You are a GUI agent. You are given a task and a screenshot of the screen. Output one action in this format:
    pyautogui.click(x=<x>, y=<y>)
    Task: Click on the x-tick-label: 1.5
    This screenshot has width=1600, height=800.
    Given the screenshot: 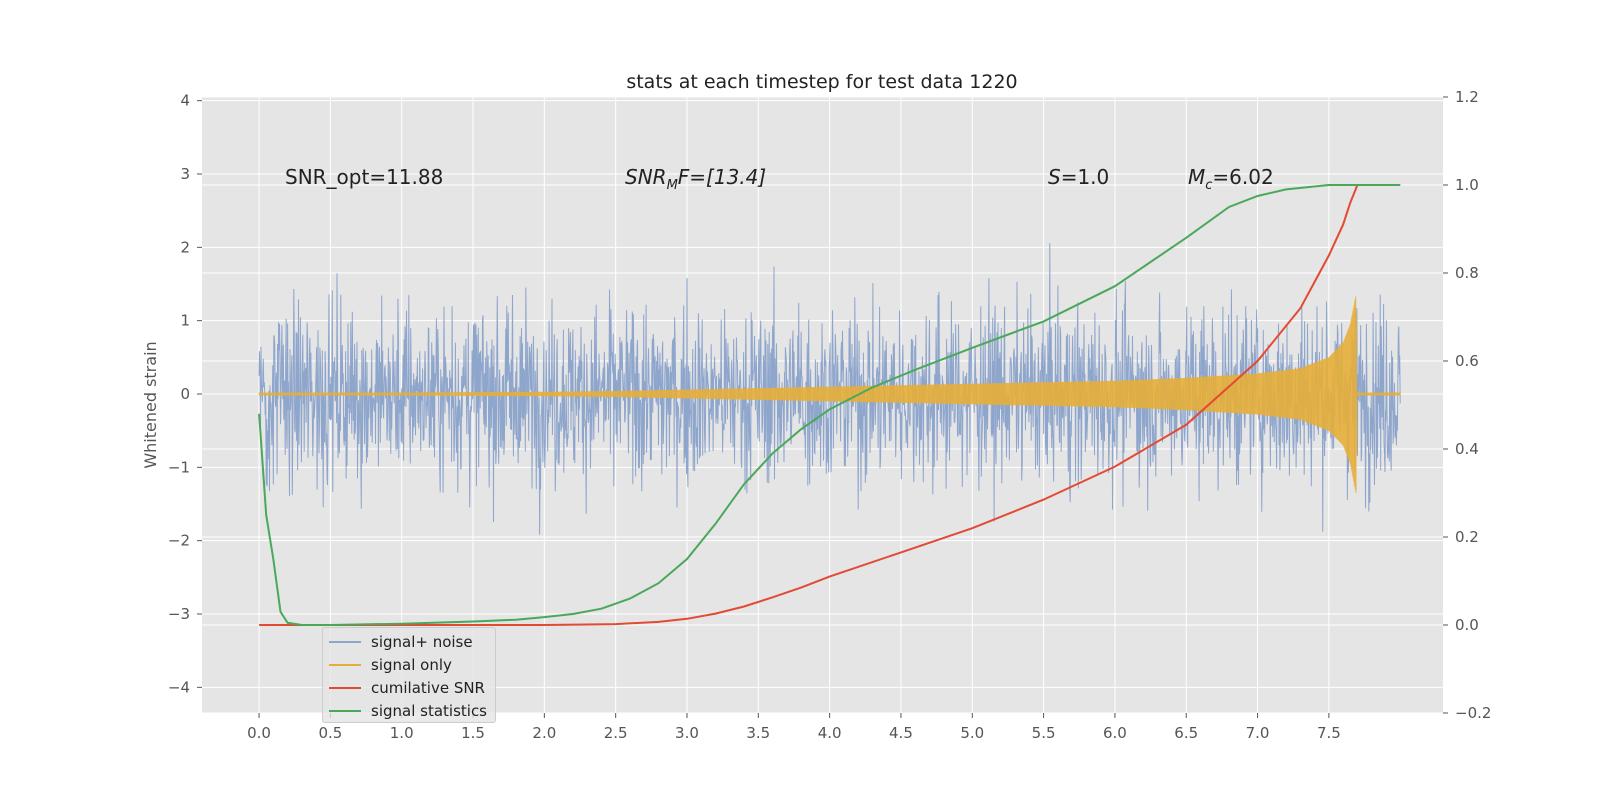 What is the action you would take?
    pyautogui.click(x=473, y=733)
    